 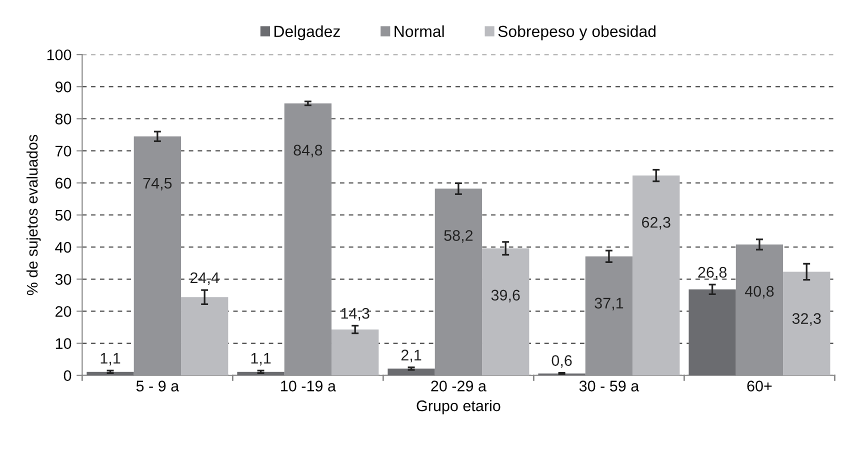 I want to click on data-label: 26,8, so click(x=712, y=273).